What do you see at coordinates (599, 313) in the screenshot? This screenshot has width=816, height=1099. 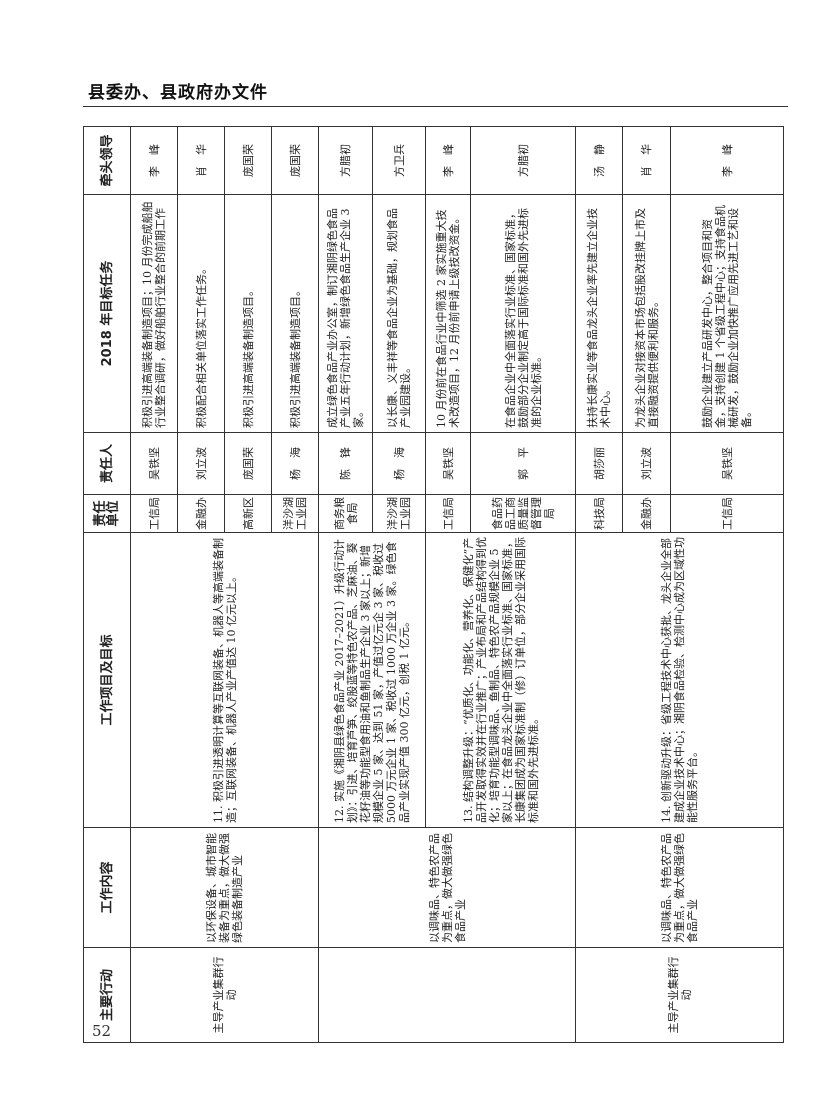 I see `target-task-cell: 扶持长康实业等食品龙头企业率先建立企业技术中心。` at bounding box center [599, 313].